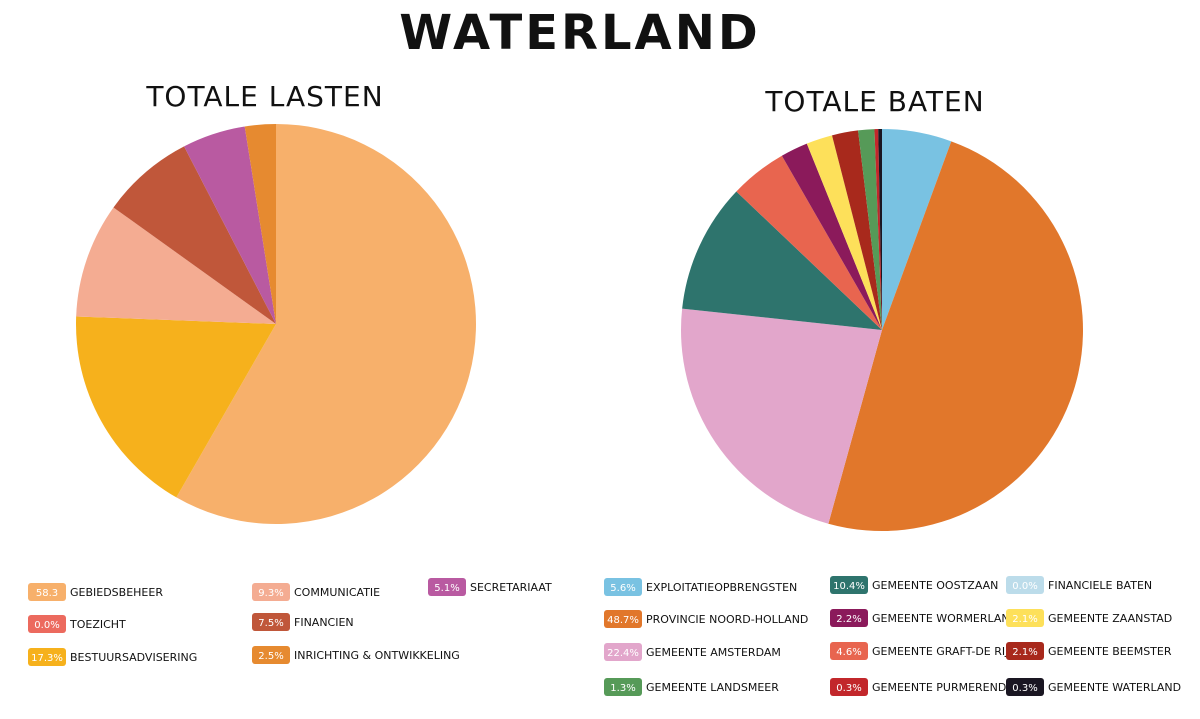 The image size is (1200, 719). I want to click on legend-value: 4.6%, so click(848, 652).